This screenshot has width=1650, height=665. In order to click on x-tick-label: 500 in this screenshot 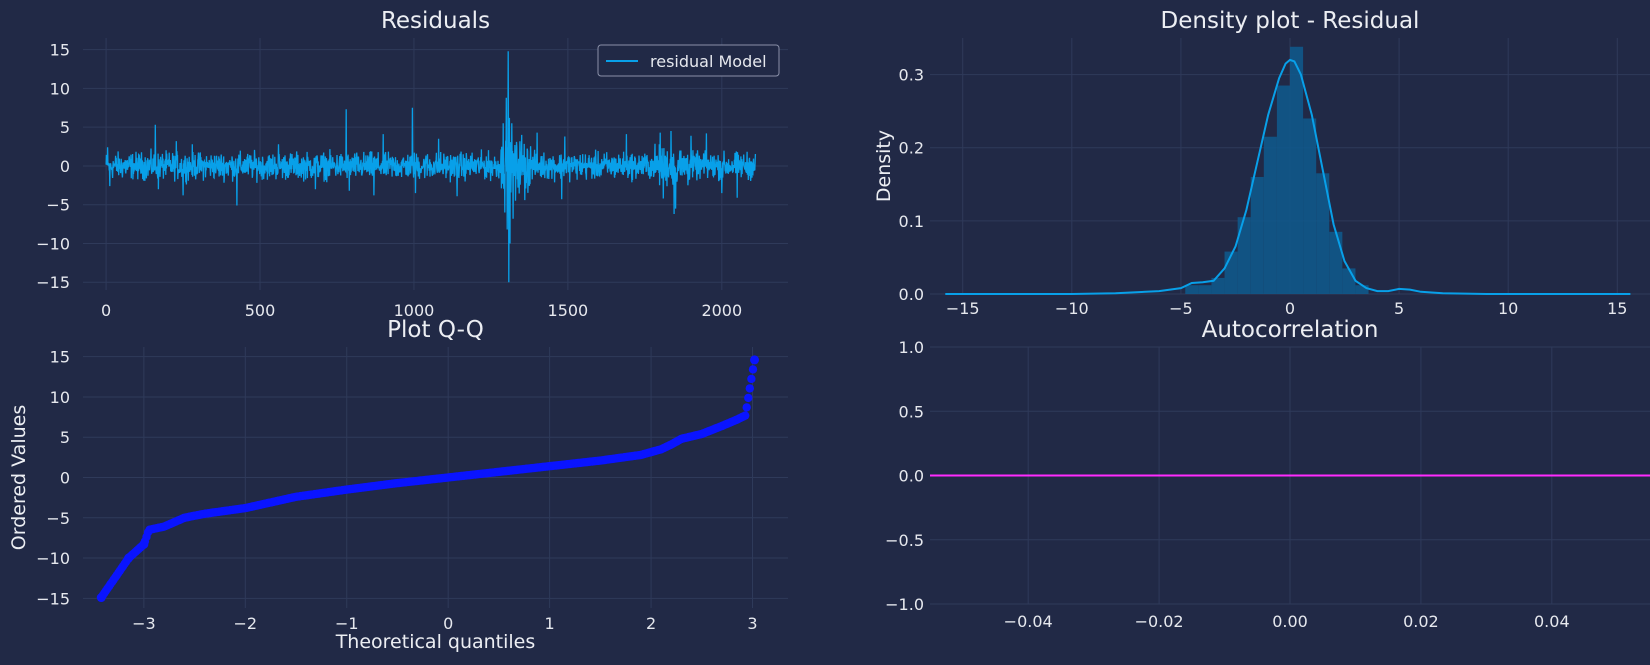, I will do `click(260, 310)`.